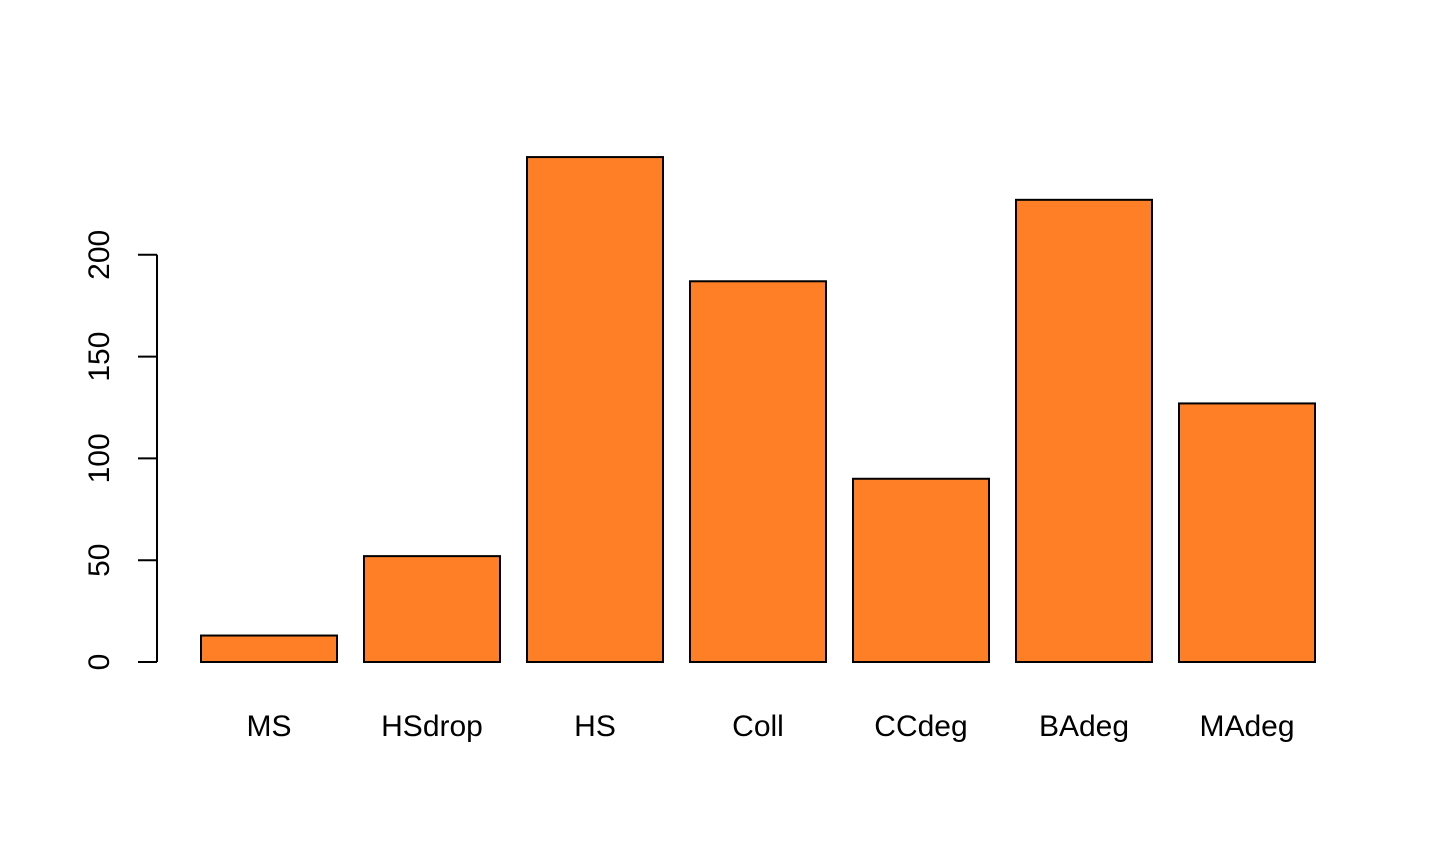 This screenshot has width=1440, height=864. Describe the element at coordinates (99, 255) in the screenshot. I see `y-tick-label: 200` at that location.